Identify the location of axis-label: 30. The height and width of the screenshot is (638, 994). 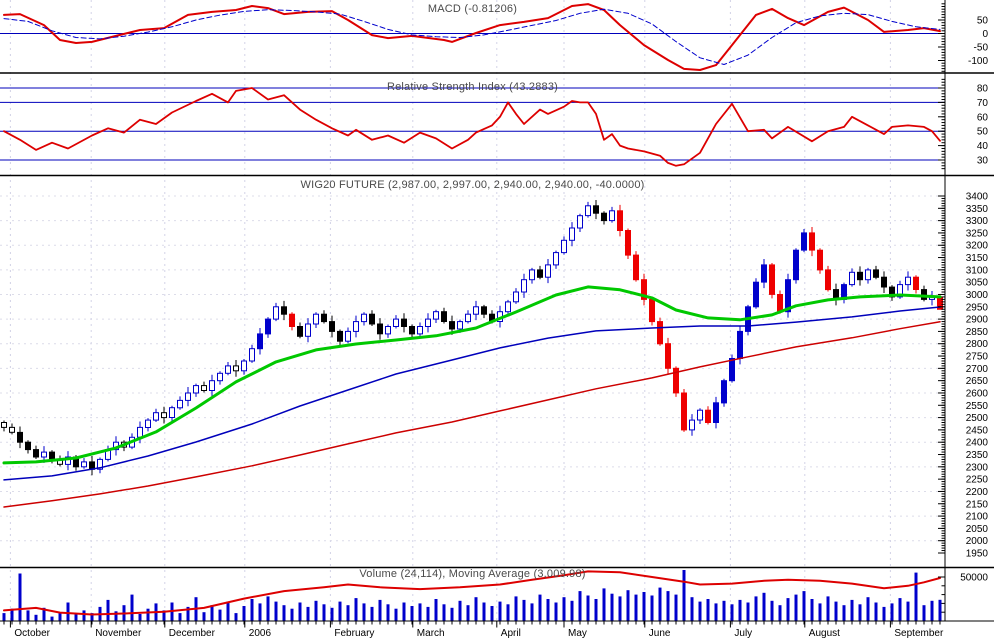
(983, 161).